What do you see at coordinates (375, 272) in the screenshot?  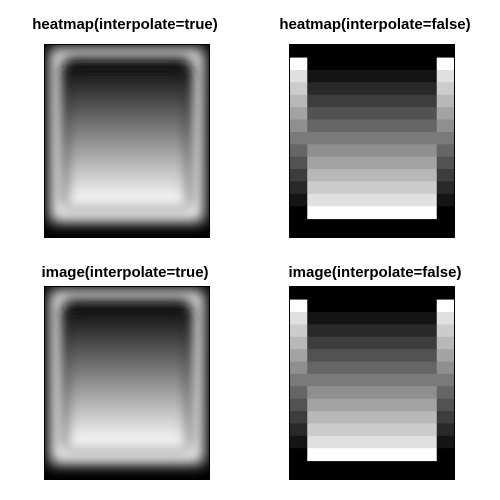 I see `panel-title: image(interpolate=false)` at bounding box center [375, 272].